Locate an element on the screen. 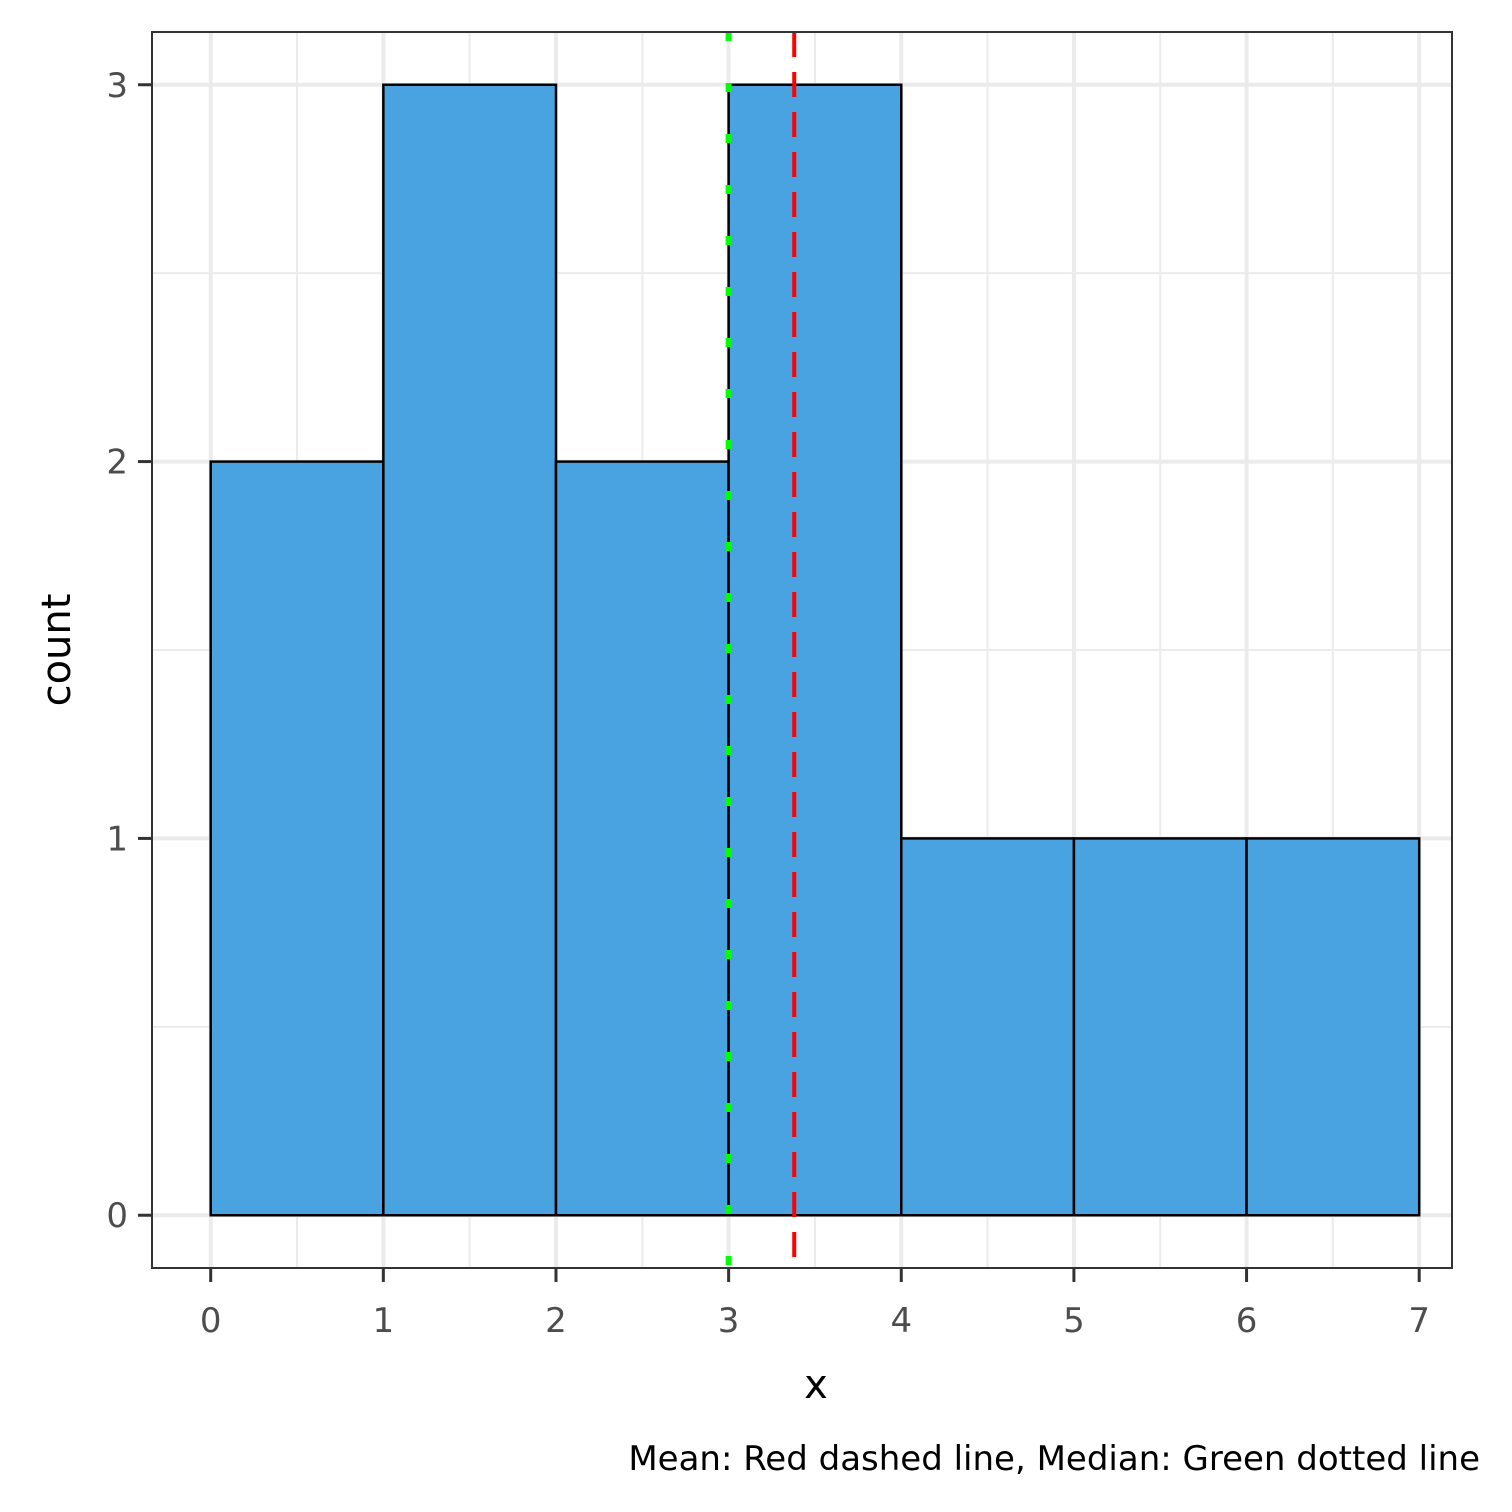 This screenshot has width=1512, height=1512. x-tick-label: 3 is located at coordinates (729, 1321).